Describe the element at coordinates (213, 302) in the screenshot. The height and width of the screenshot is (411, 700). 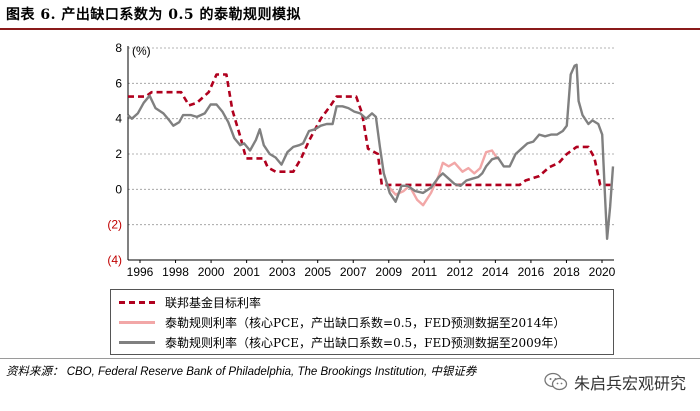
I see `legend-label-fed: 联邦基金目标利率` at that location.